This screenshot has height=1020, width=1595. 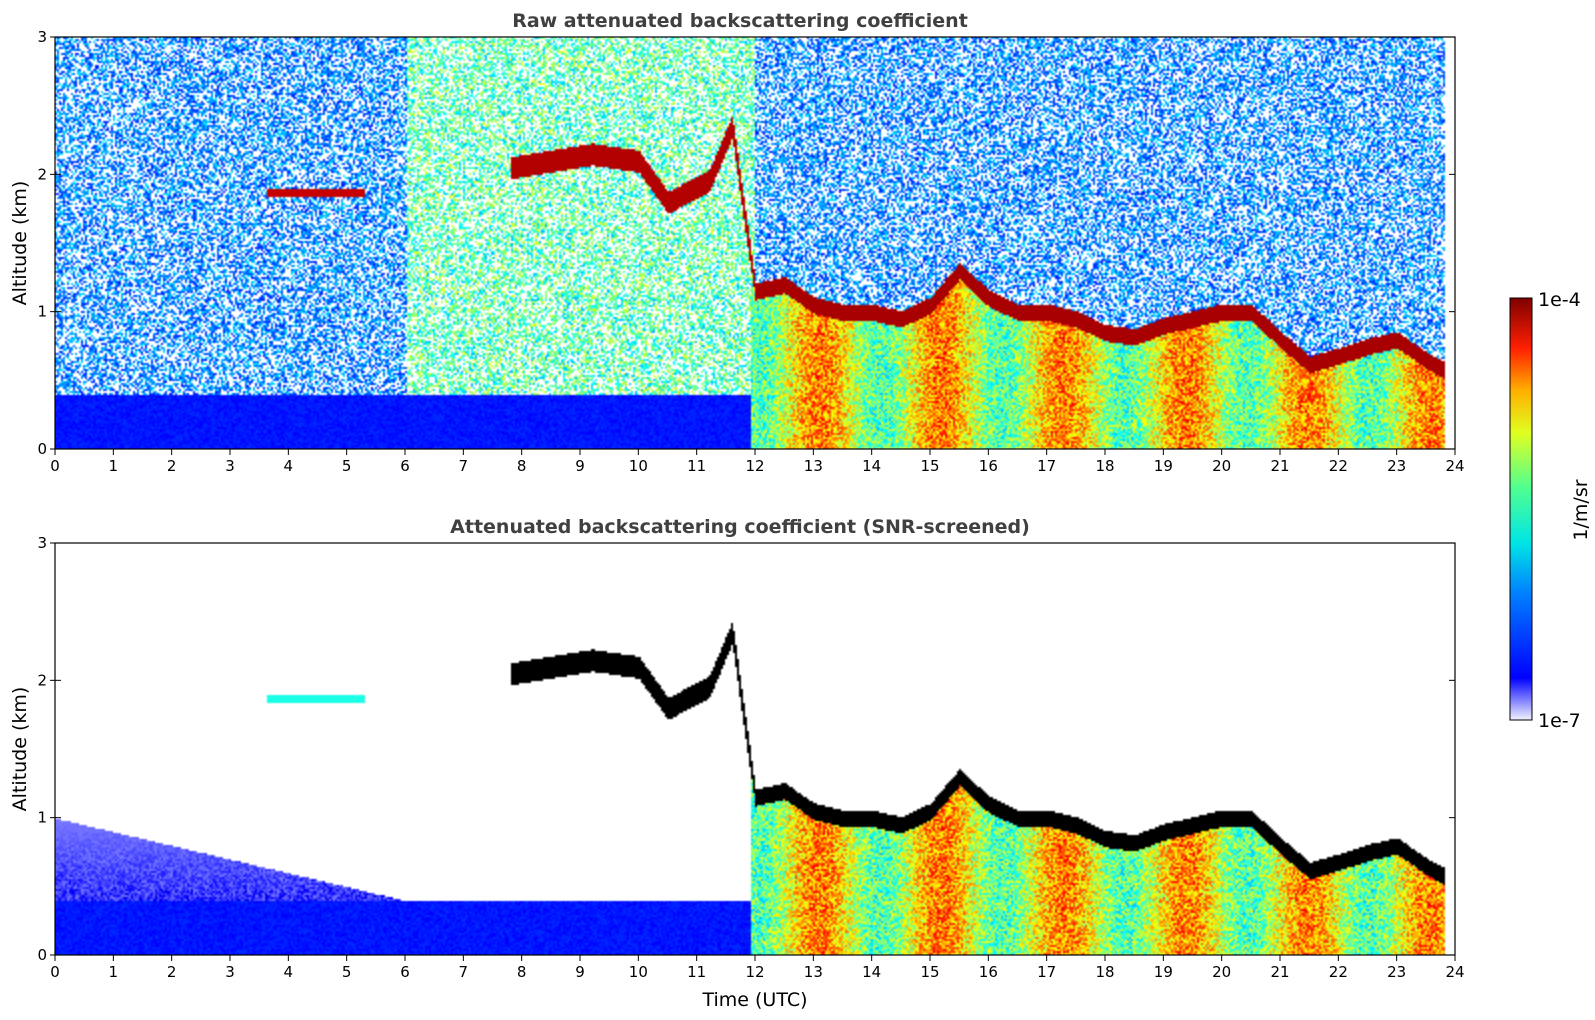 I want to click on colorbar-min-label: 1e-7, so click(x=1559, y=721).